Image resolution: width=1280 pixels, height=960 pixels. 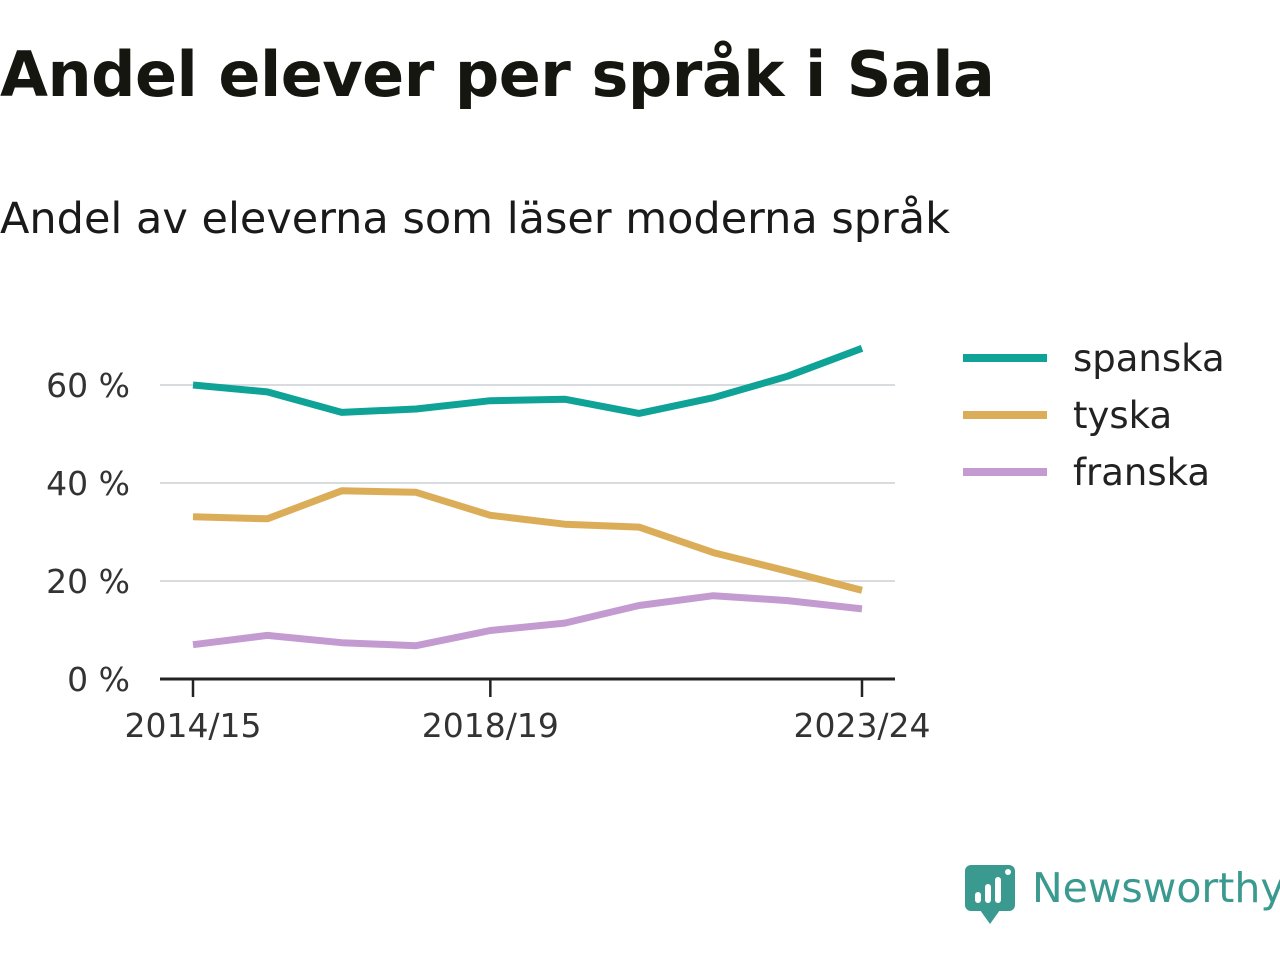 I want to click on series-line-spanska, so click(x=528, y=381).